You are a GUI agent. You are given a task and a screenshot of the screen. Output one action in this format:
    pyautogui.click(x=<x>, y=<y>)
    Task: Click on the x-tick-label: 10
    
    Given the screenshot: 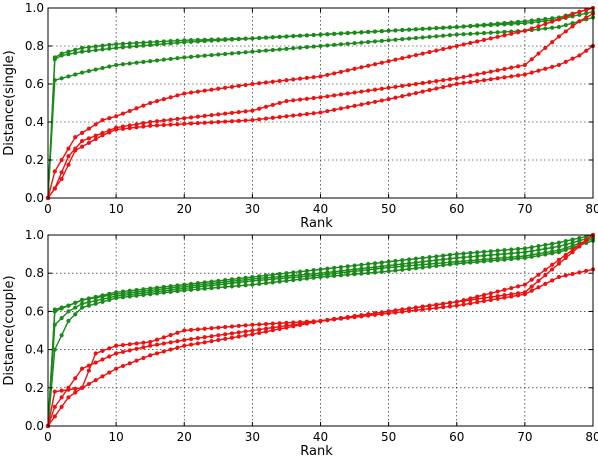 What is the action you would take?
    pyautogui.click(x=115, y=437)
    